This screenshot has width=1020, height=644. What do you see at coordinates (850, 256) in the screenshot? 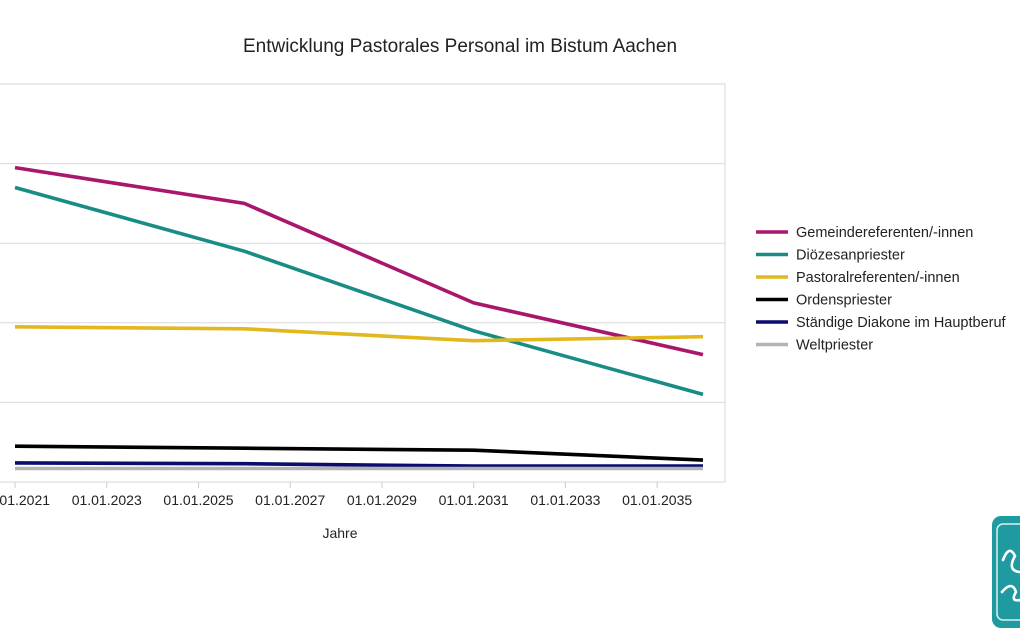
I see `legend-label: Diözesanpriester` at bounding box center [850, 256].